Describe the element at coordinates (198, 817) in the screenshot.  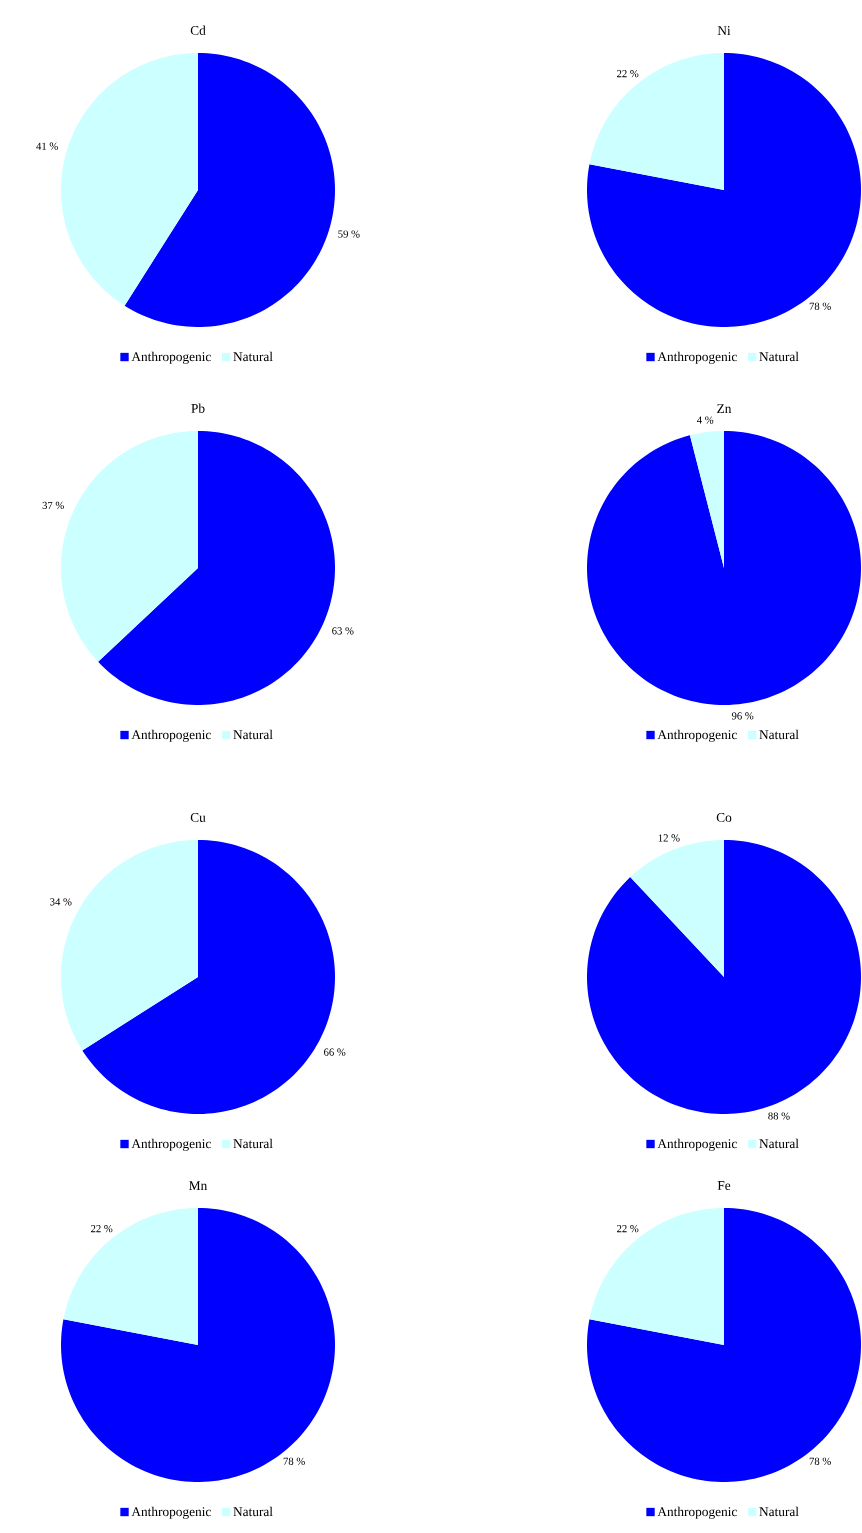
I see `chart-title: Cu` at that location.